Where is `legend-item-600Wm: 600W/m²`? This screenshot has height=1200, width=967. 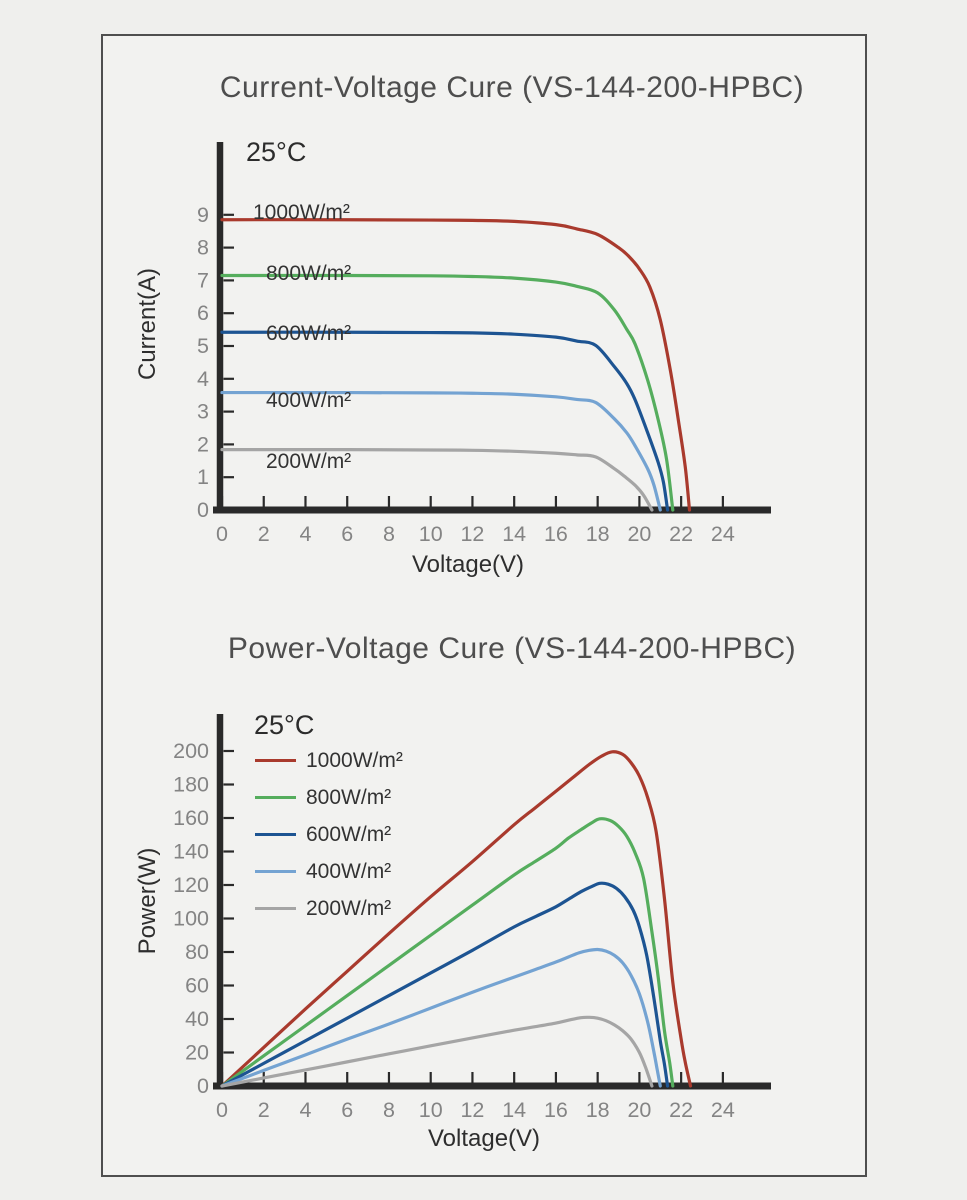
legend-item-600Wm: 600W/m² is located at coordinates (329, 834).